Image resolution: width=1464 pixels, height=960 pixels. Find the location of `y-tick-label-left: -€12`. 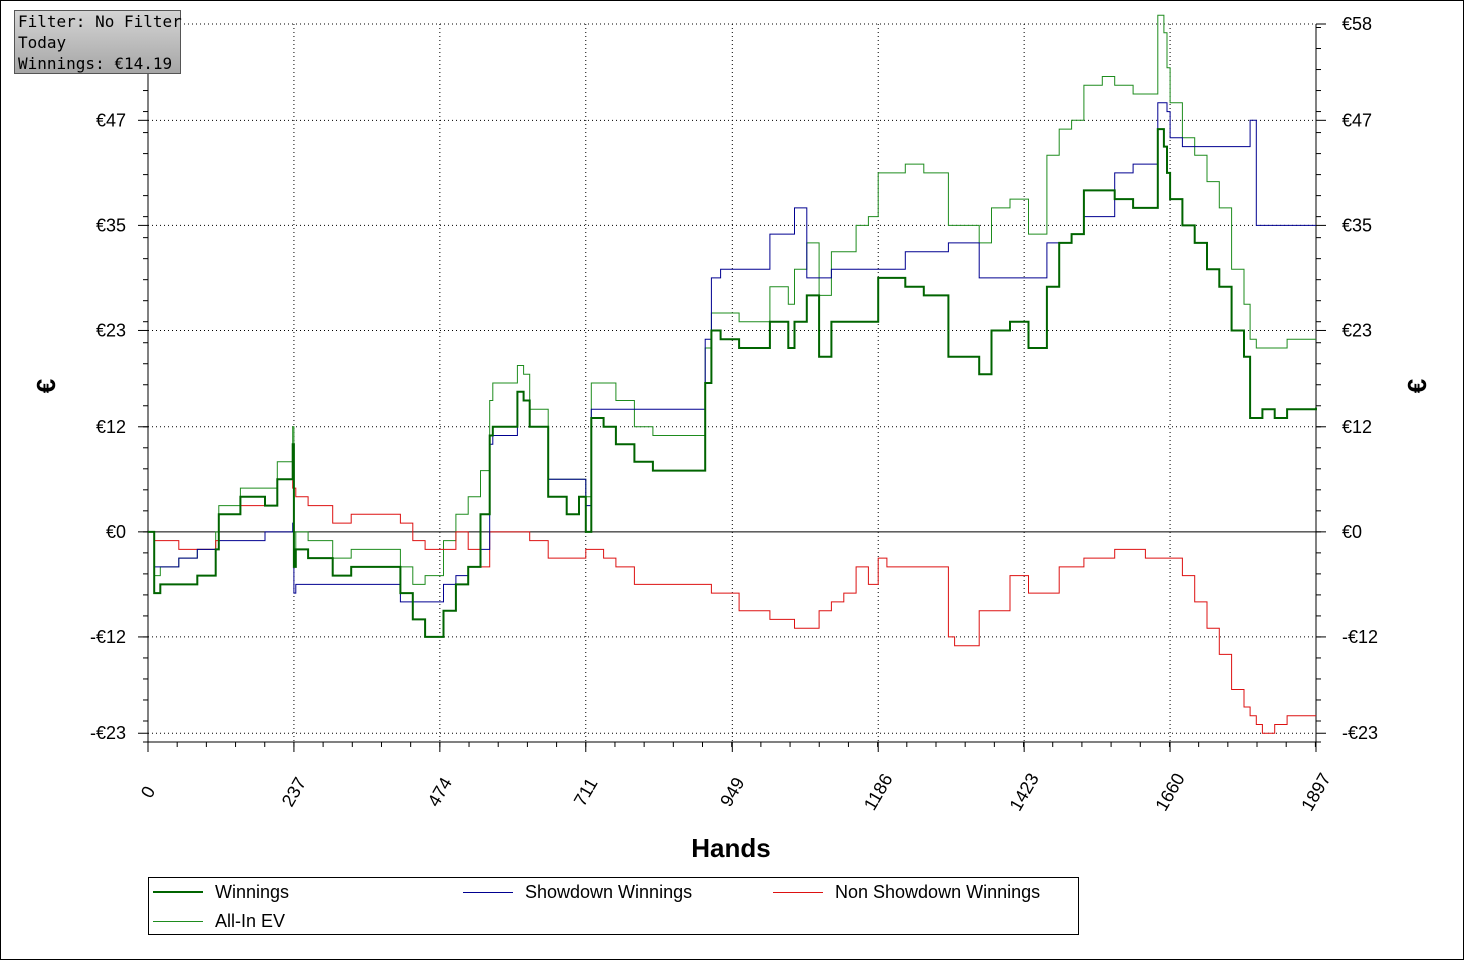

y-tick-label-left: -€12 is located at coordinates (108, 637).